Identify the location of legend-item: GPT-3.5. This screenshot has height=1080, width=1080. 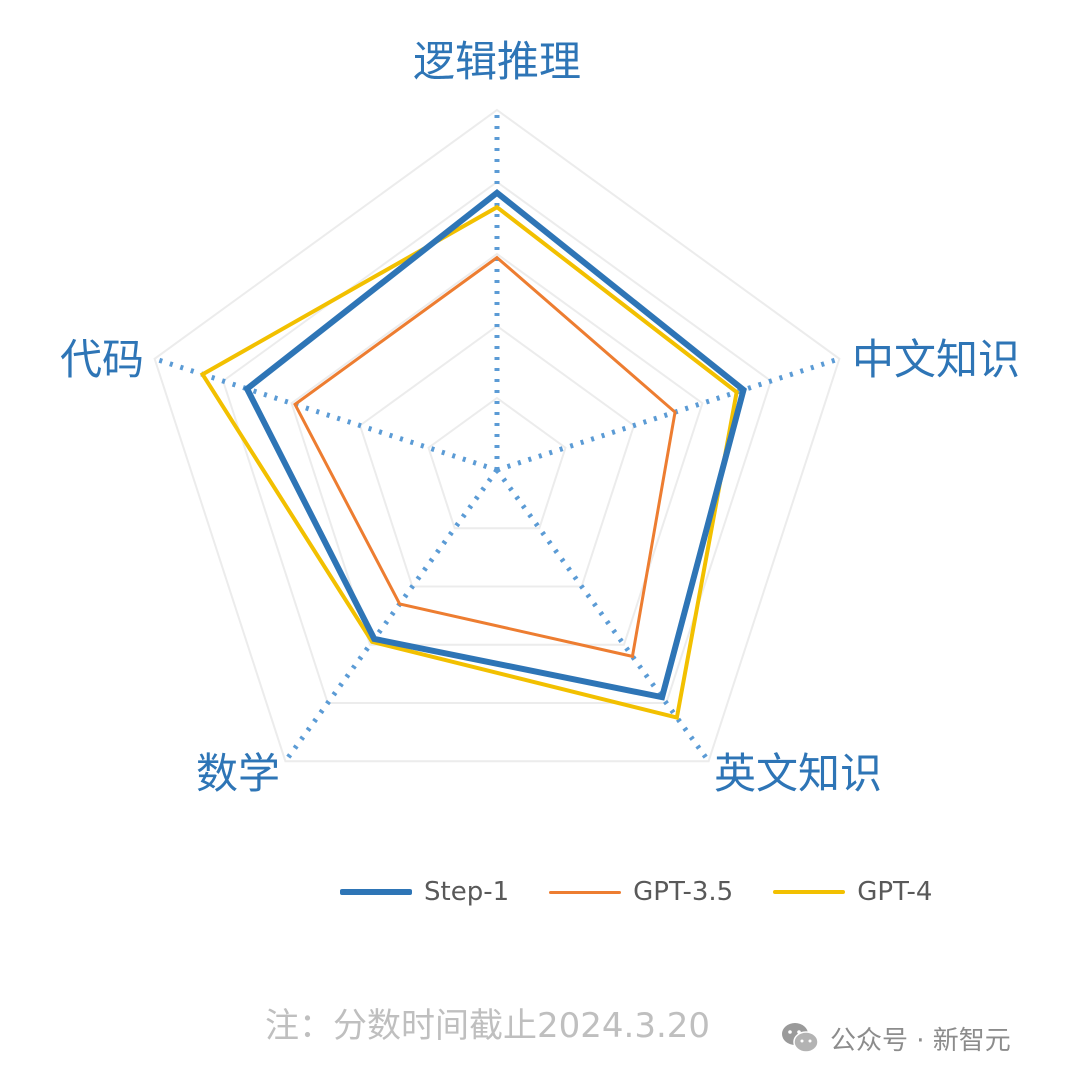
(641, 892).